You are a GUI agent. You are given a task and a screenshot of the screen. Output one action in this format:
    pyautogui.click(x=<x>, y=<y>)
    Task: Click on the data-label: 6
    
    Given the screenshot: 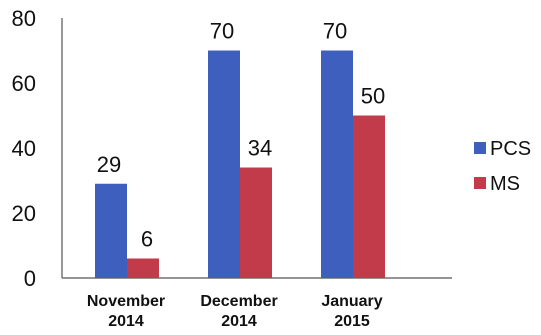 What is the action you would take?
    pyautogui.click(x=147, y=239)
    